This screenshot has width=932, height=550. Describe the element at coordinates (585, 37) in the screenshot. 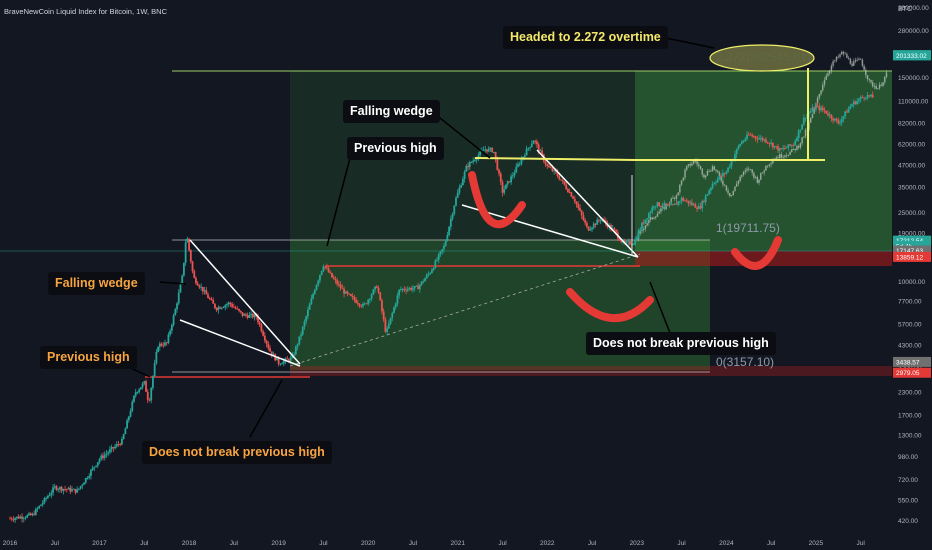

I see `annotation-headed: Headed to 2.272 overtime` at that location.